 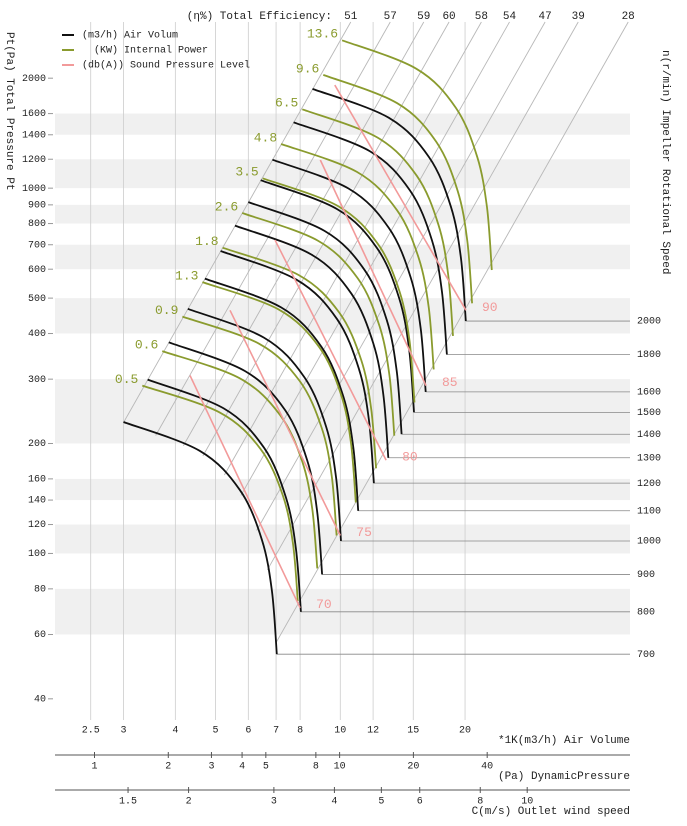 What do you see at coordinates (649, 413) in the screenshot?
I see `speed-label: 1500` at bounding box center [649, 413].